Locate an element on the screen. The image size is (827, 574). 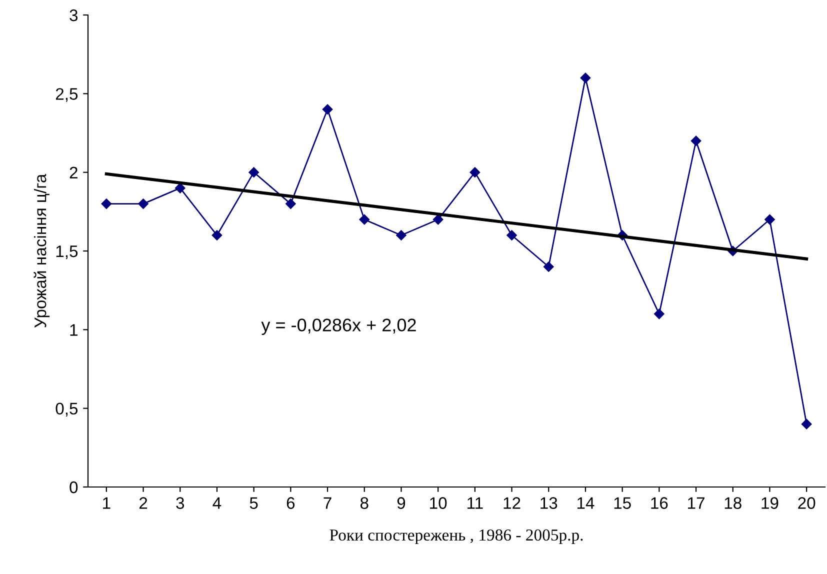
x-tick-label: 2 is located at coordinates (143, 503).